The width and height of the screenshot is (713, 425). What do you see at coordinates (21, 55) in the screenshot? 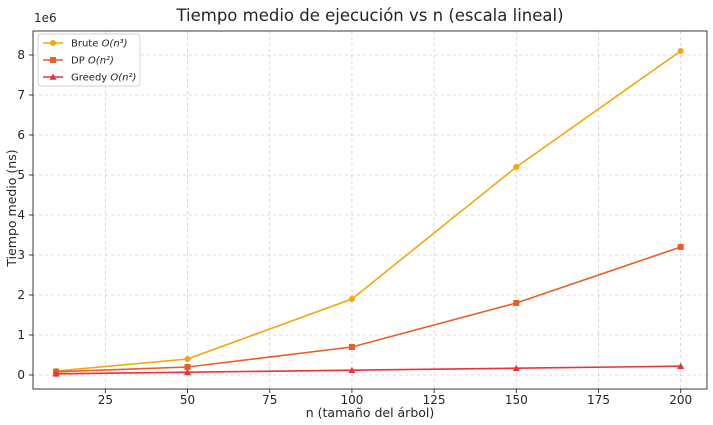
I see `y-tick-label: 8` at bounding box center [21, 55].